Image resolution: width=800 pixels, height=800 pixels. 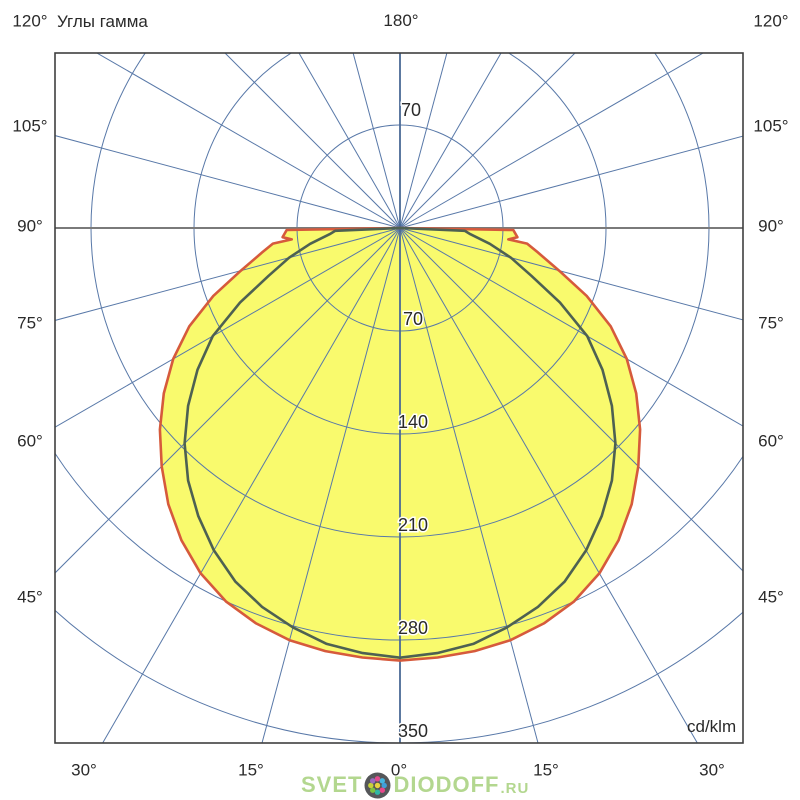 I want to click on unit-label: cd/klm, so click(x=712, y=726).